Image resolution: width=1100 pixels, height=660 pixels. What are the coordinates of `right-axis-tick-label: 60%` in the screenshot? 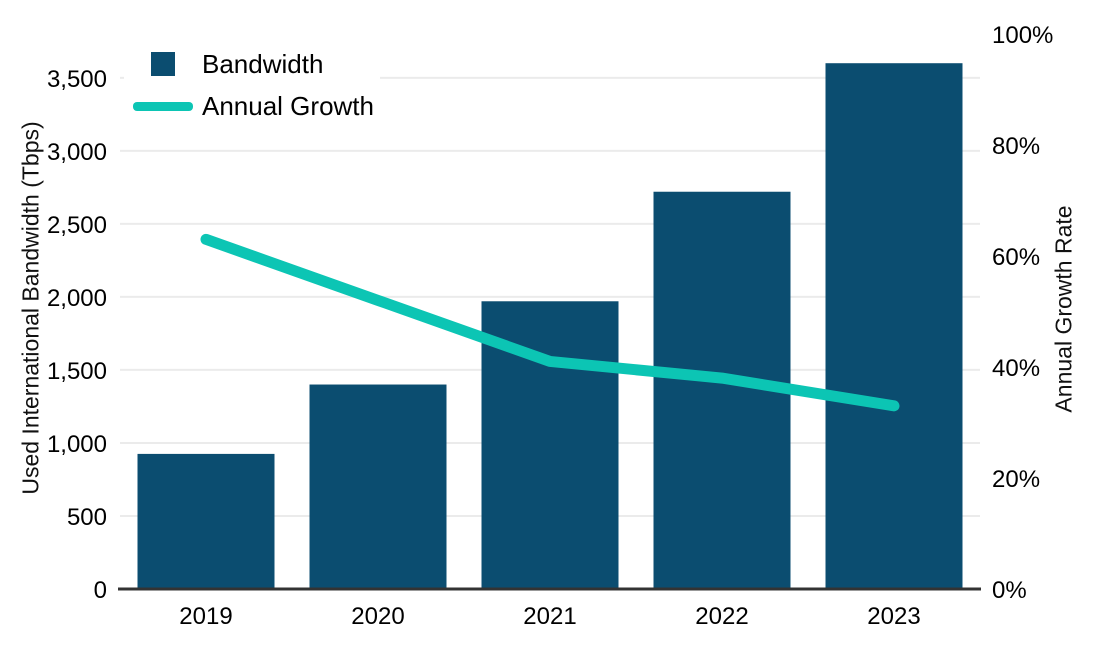 It's located at (1016, 257).